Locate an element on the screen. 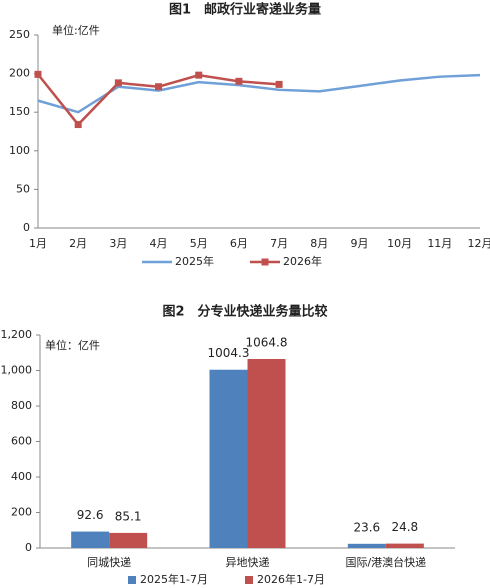  legend-label: 2025年 is located at coordinates (194, 261).